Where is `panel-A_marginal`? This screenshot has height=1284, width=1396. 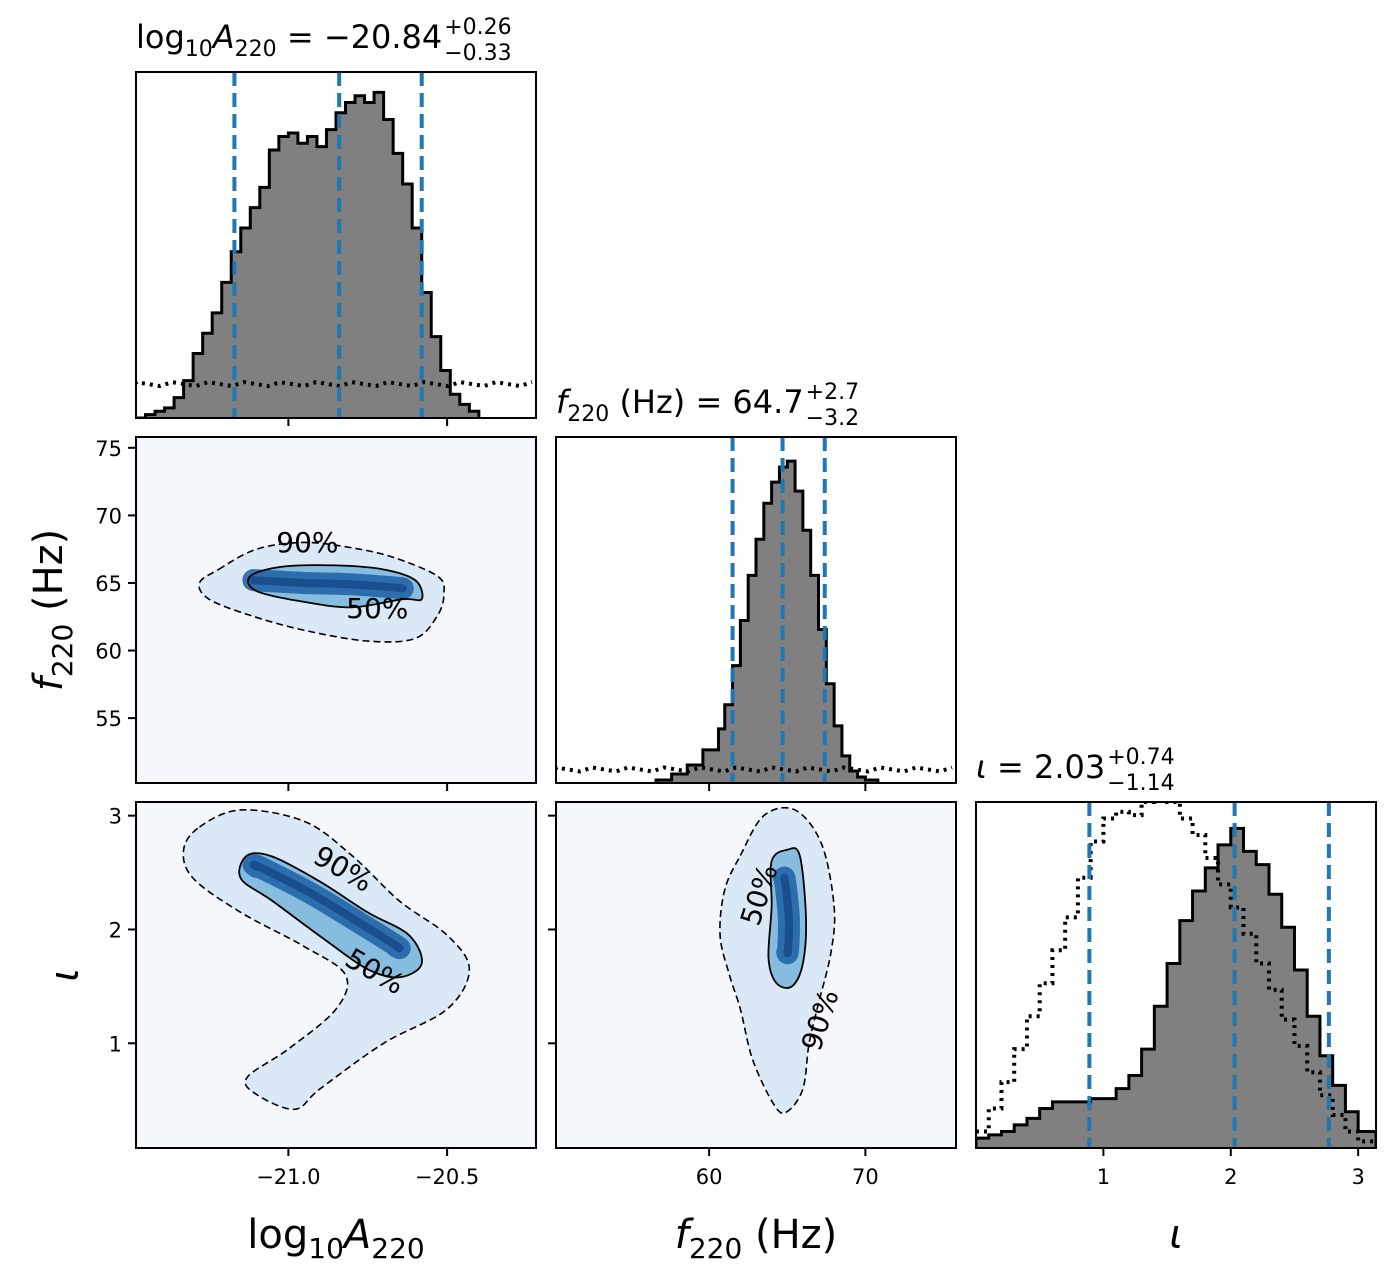
panel-A_marginal is located at coordinates (334, 245).